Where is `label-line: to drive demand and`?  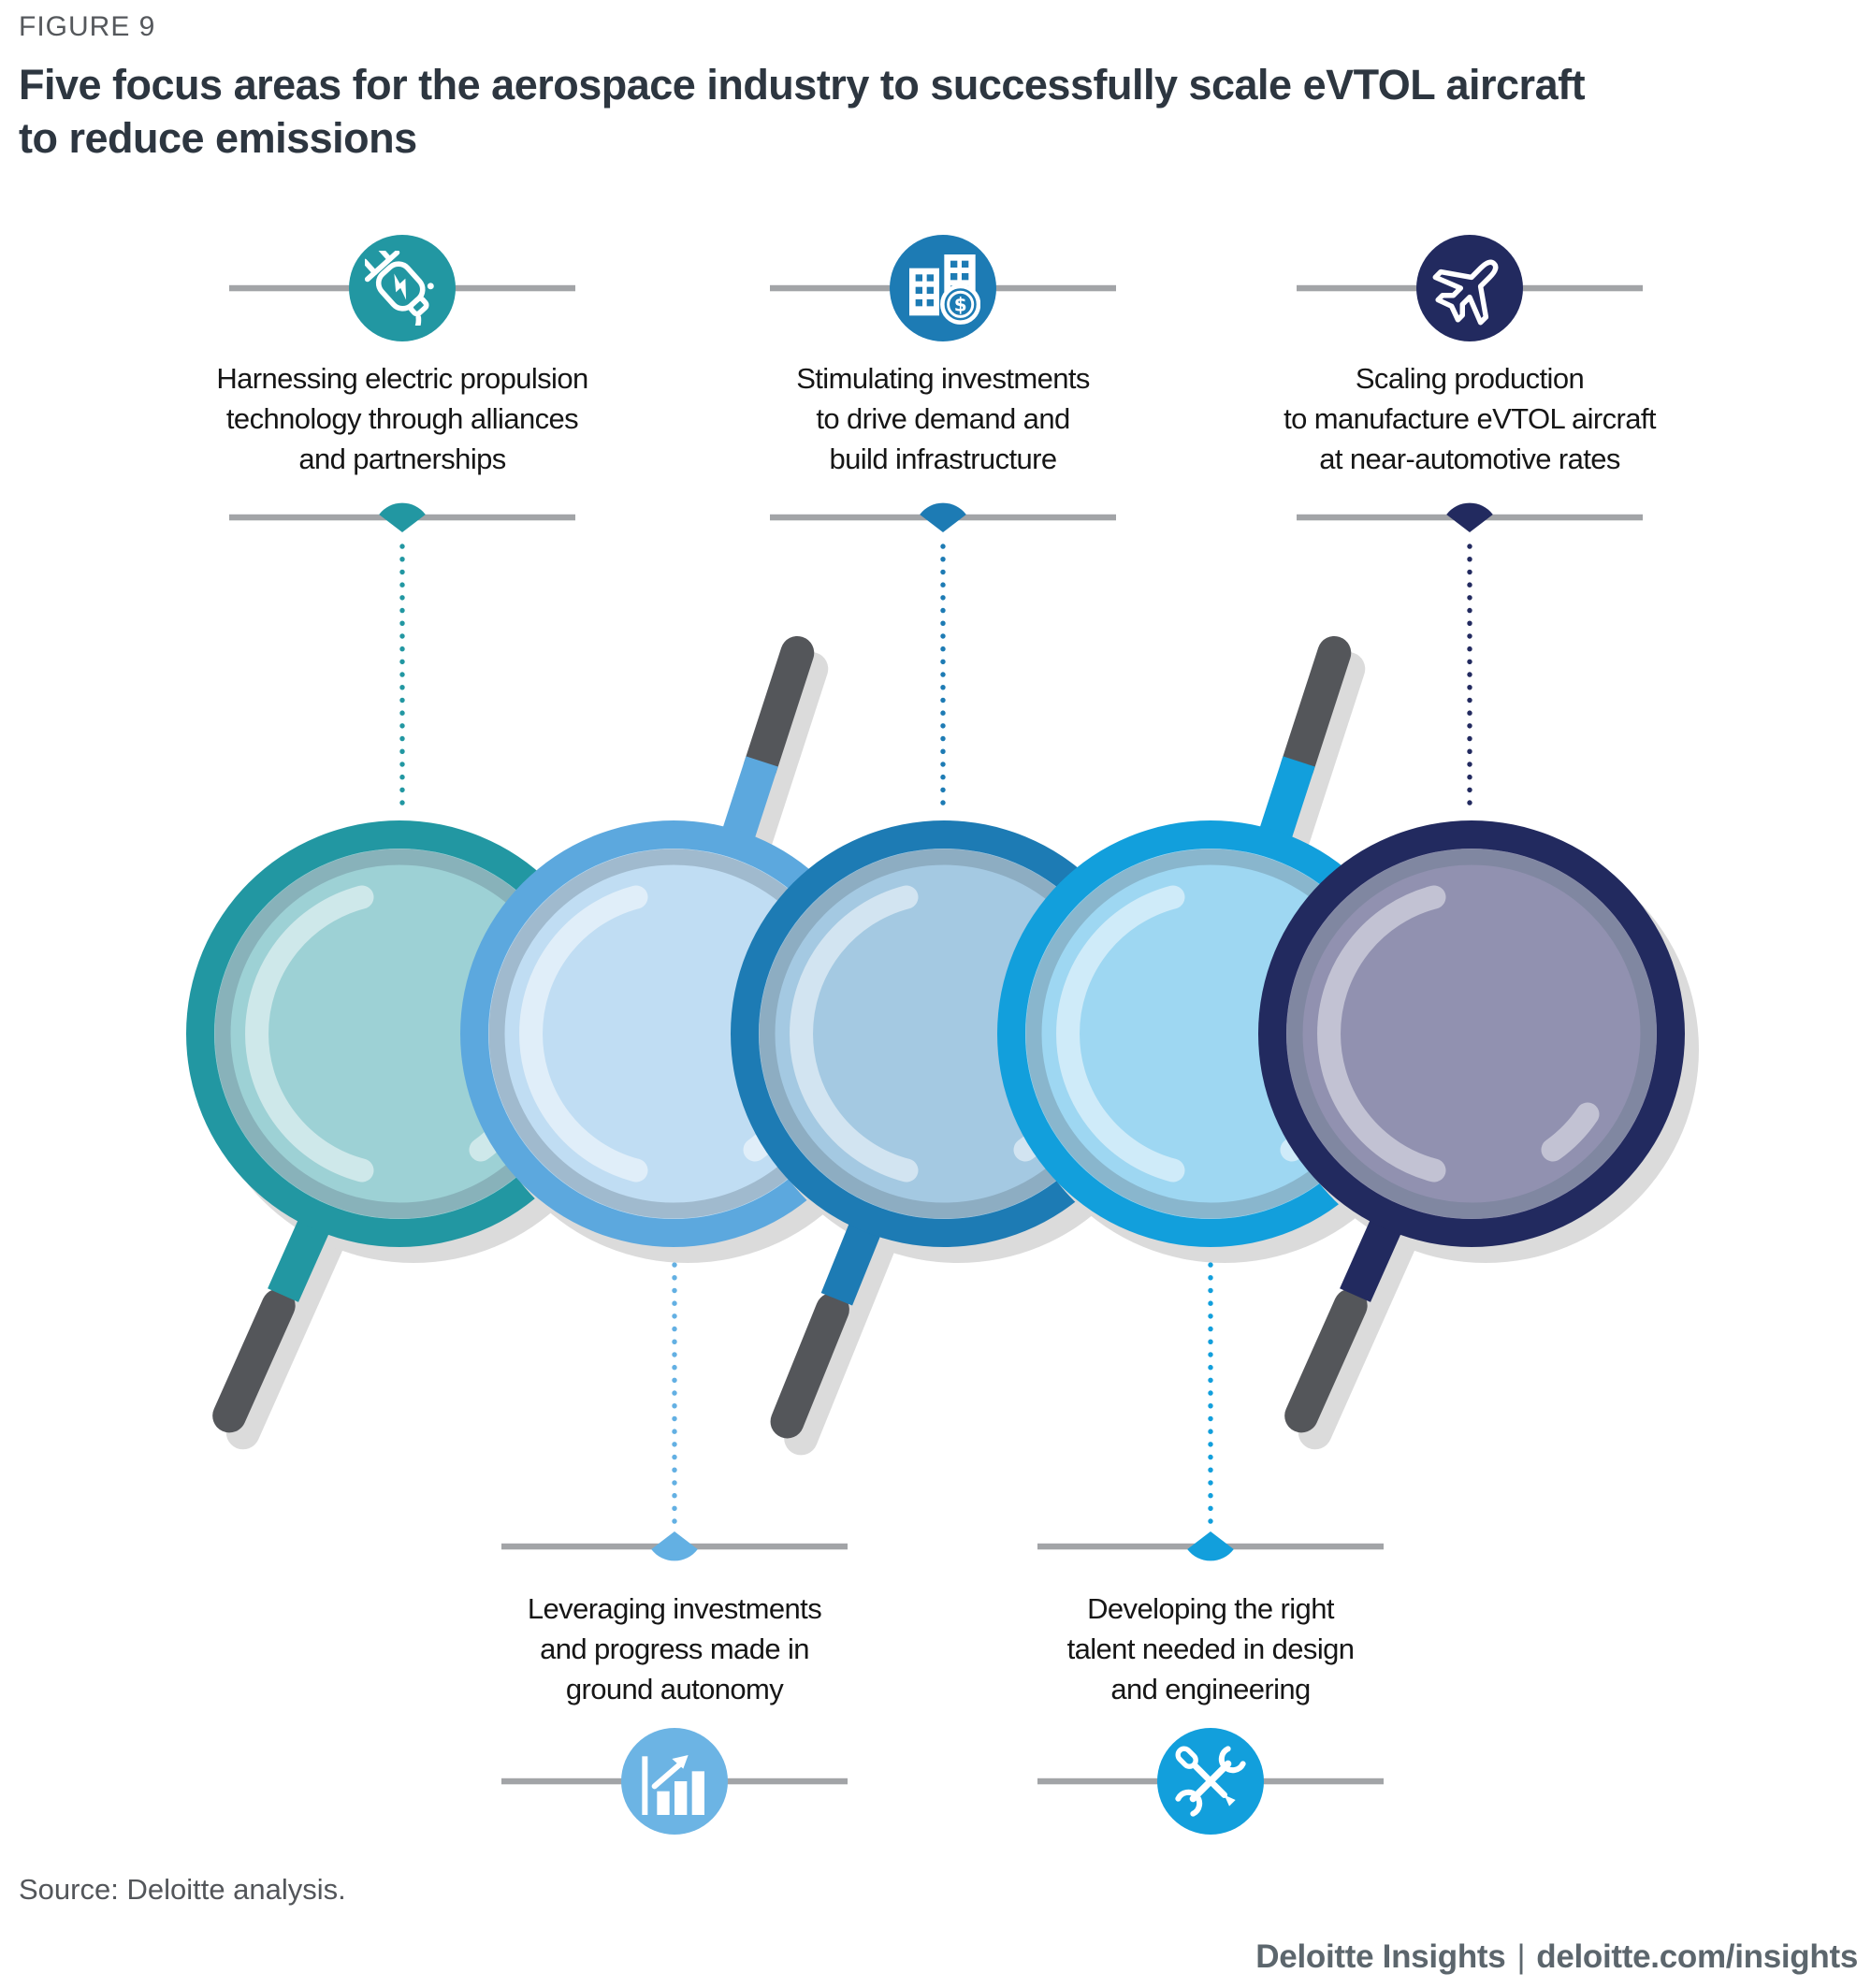
label-line: to drive demand and is located at coordinates (943, 418).